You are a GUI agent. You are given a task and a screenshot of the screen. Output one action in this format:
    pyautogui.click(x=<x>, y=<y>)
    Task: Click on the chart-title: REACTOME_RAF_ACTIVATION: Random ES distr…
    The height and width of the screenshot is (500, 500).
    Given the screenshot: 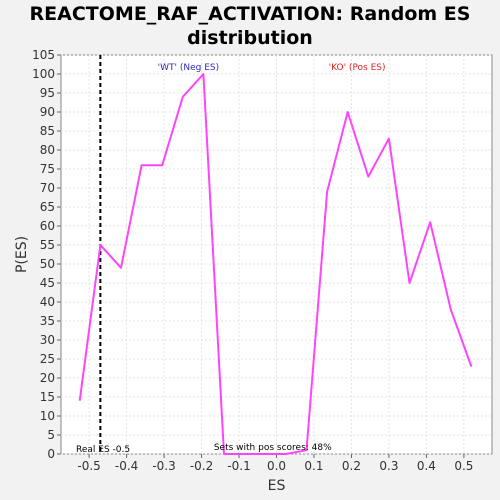 What is the action you would take?
    pyautogui.click(x=250, y=26)
    